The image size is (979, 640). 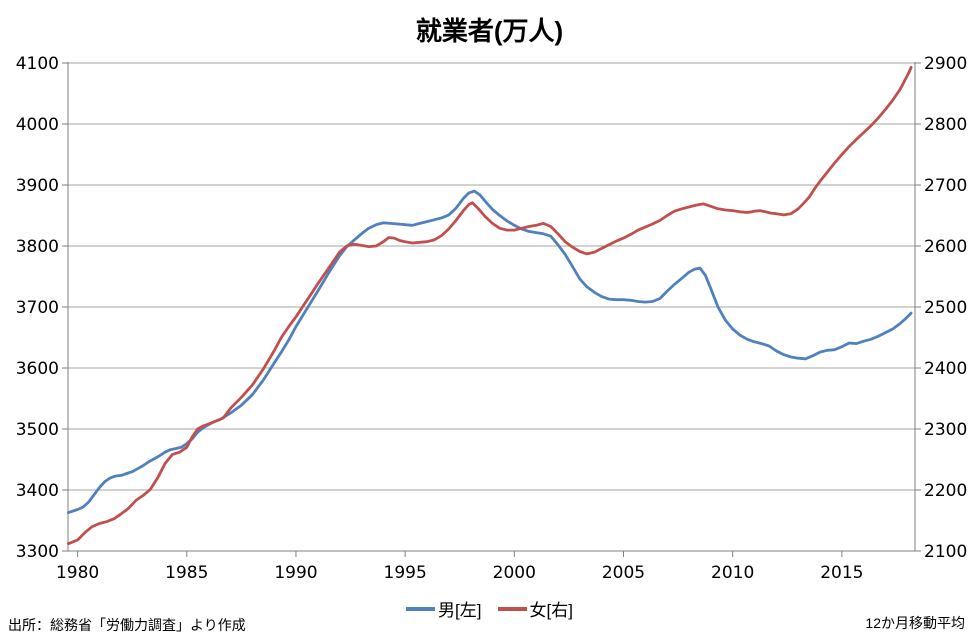 What do you see at coordinates (127, 625) in the screenshot?
I see `source-note: 出所：総務省「労働力調査」より作成` at bounding box center [127, 625].